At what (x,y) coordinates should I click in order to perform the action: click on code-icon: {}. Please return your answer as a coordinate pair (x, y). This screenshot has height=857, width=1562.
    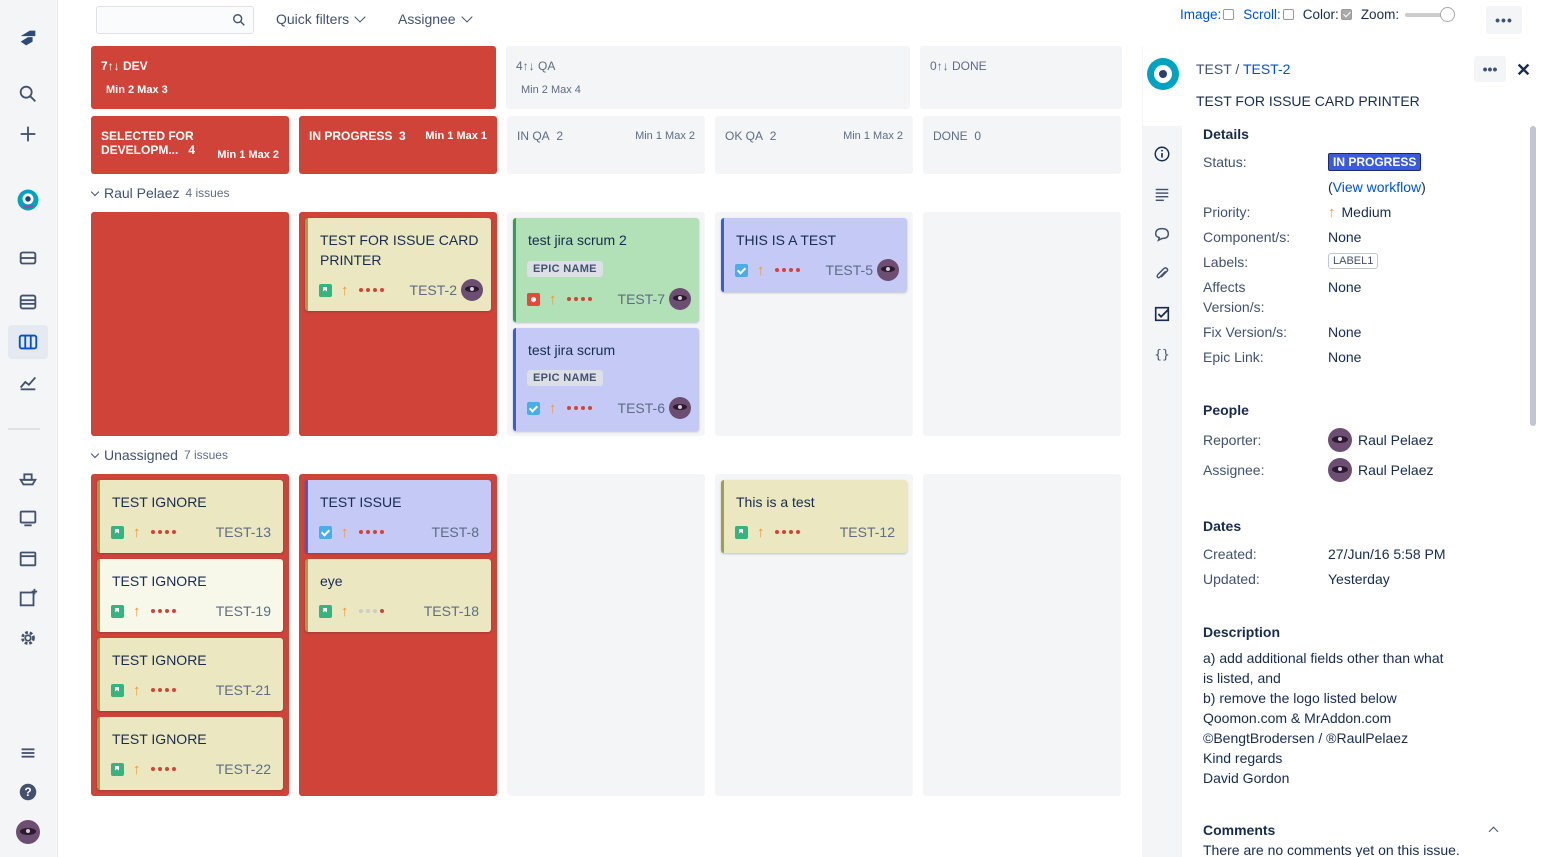
    Looking at the image, I should click on (1162, 354).